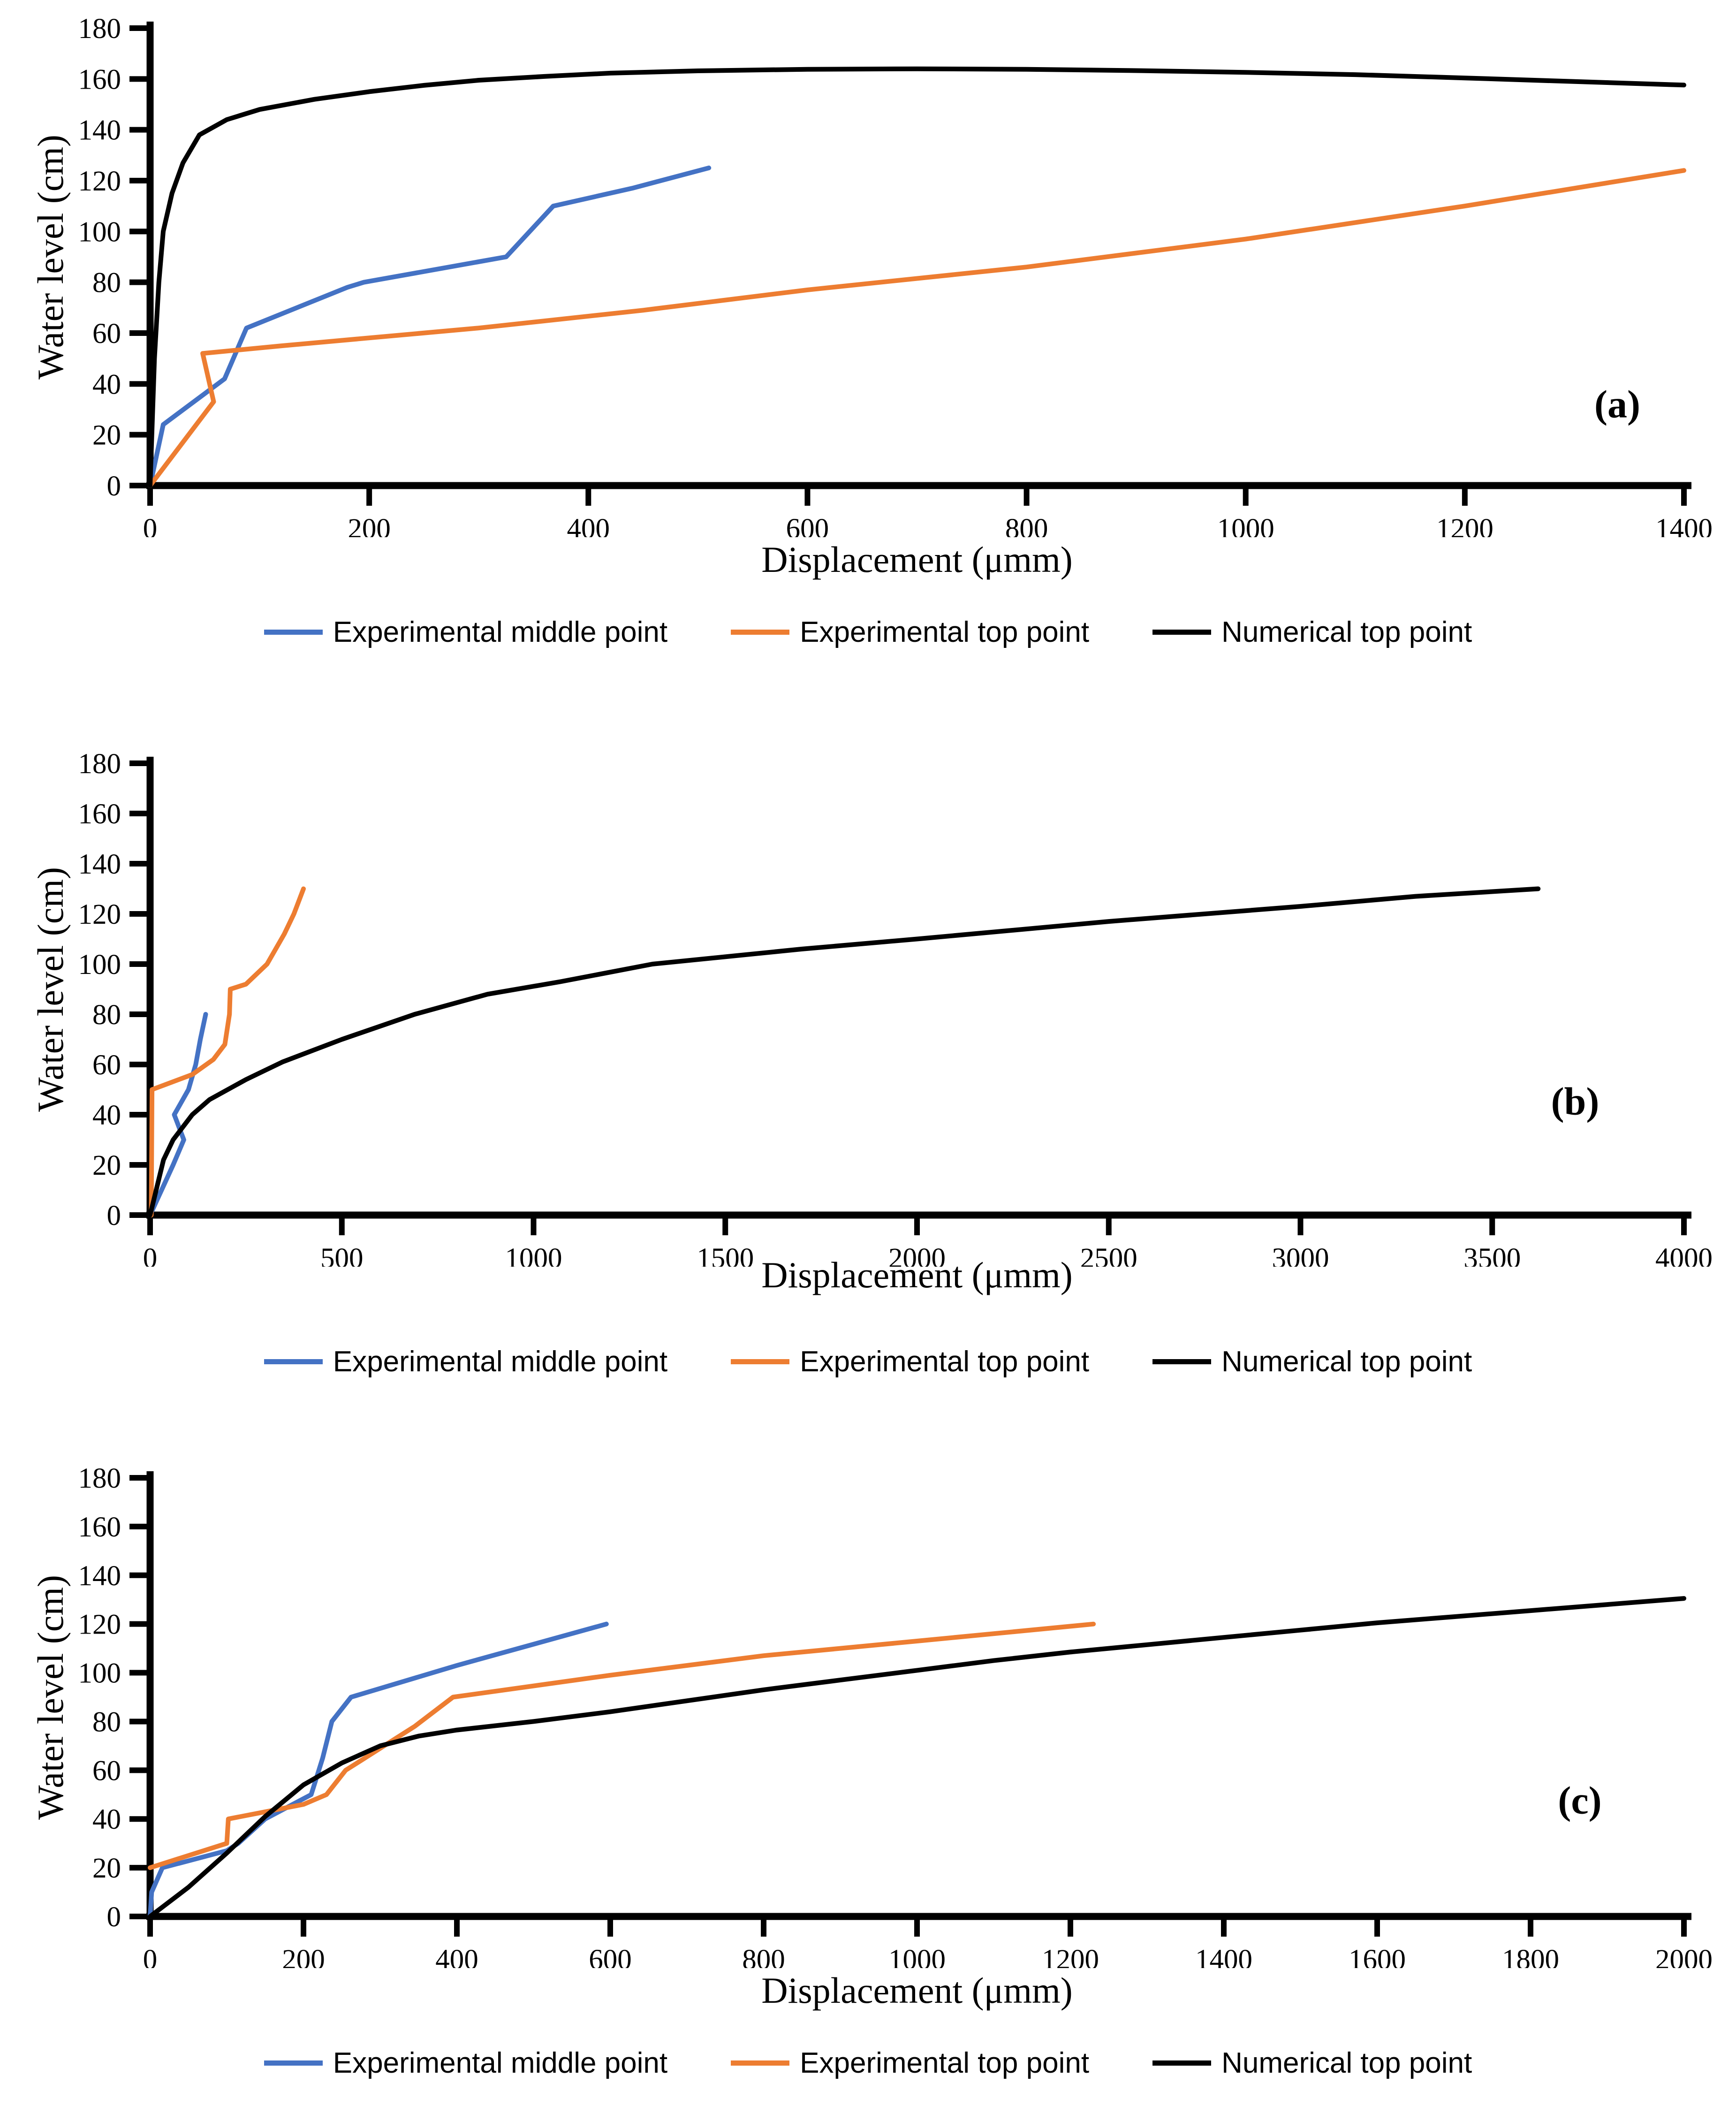  Describe the element at coordinates (1300, 1255) in the screenshot. I see `x-tick-label: 3000` at that location.